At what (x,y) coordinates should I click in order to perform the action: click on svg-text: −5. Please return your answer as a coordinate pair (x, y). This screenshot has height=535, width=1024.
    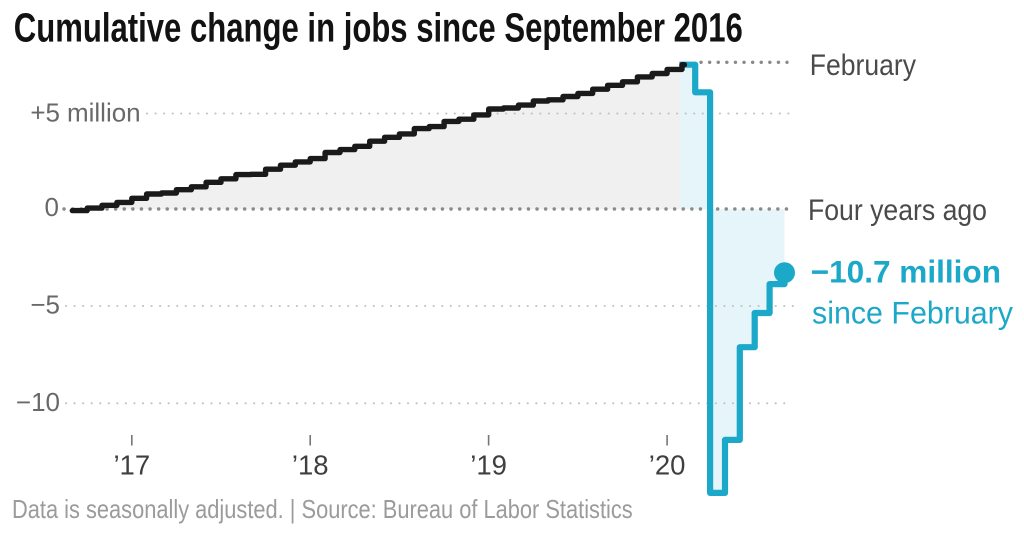
    Looking at the image, I should click on (45, 305).